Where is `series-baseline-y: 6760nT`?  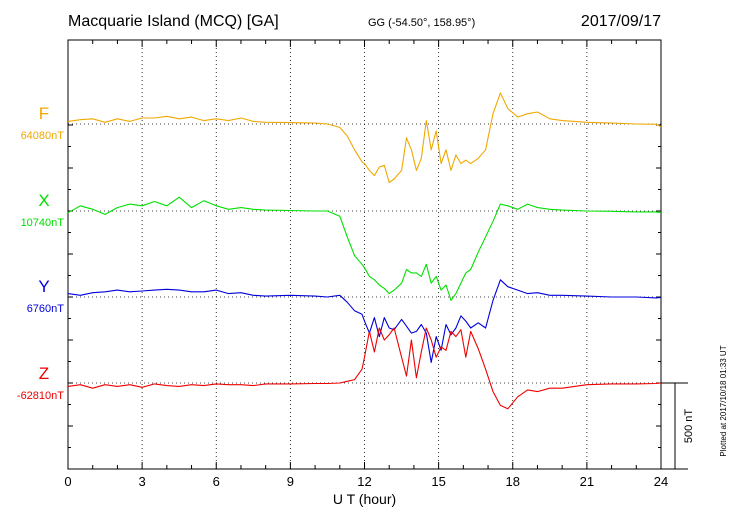 series-baseline-y: 6760nT is located at coordinates (46, 309).